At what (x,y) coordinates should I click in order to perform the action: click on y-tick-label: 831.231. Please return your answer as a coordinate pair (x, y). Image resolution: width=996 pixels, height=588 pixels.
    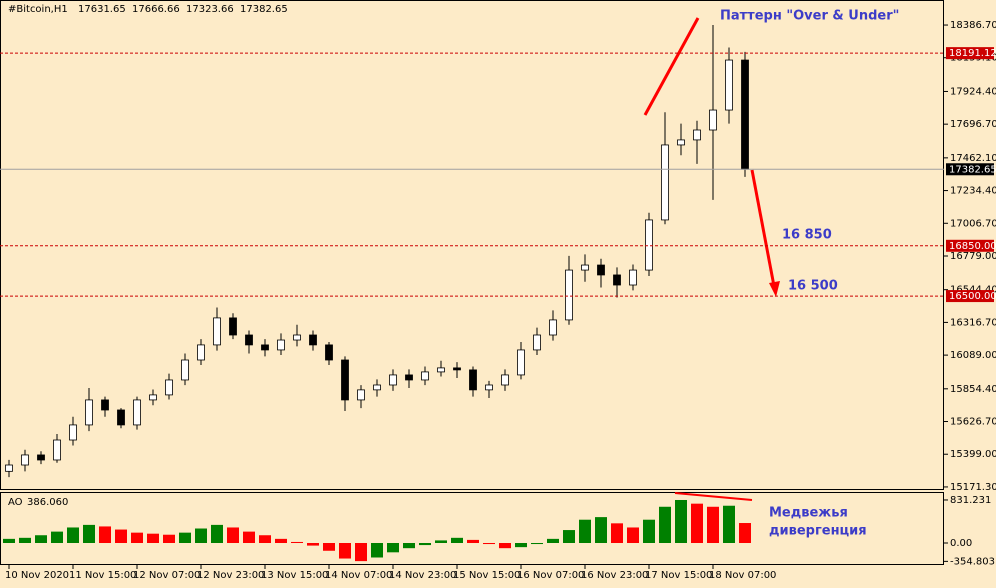
    Looking at the image, I should click on (970, 500).